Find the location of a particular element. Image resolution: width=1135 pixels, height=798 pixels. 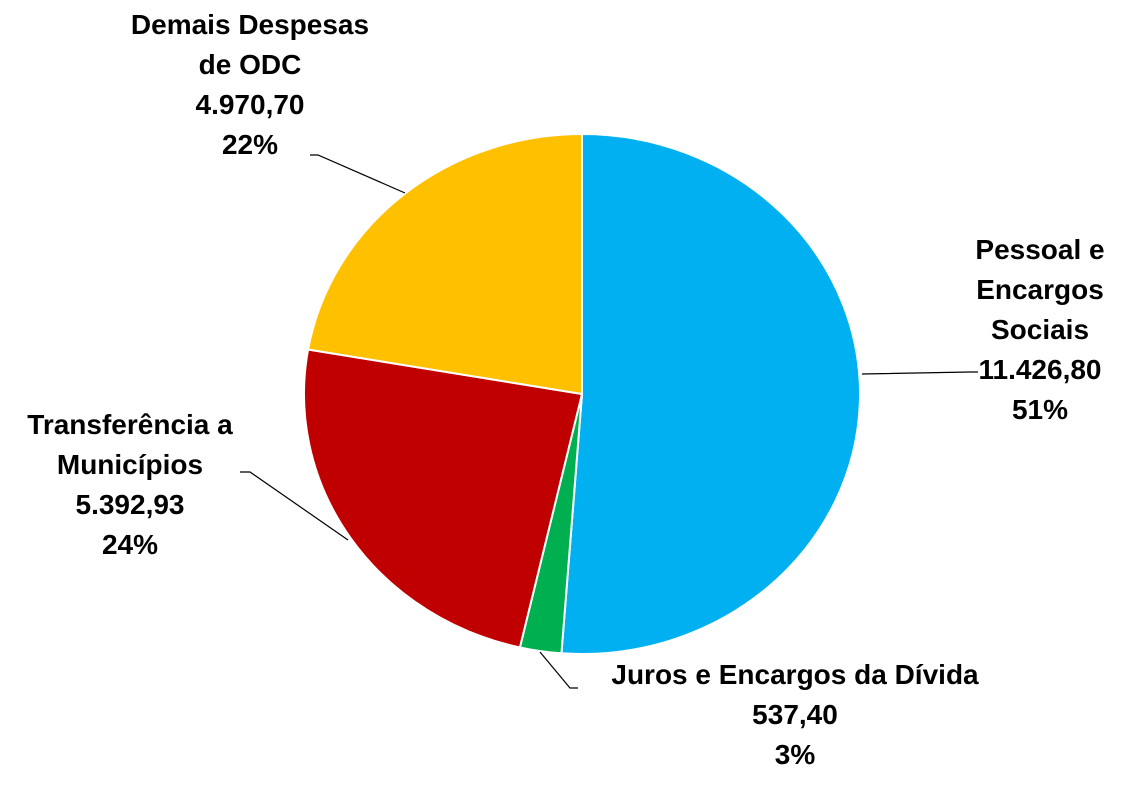

value-label: 11.426,80 is located at coordinates (1040, 369).